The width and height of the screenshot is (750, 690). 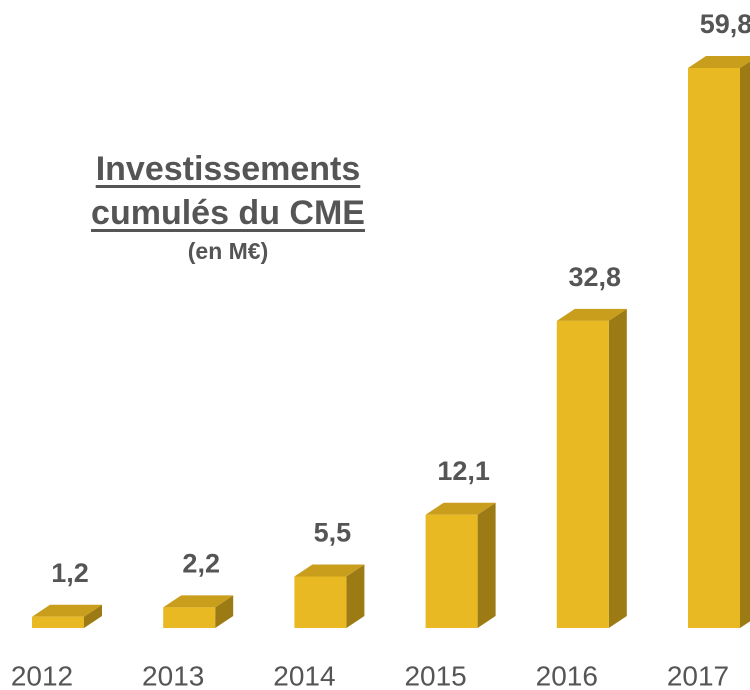 I want to click on x-tick-label: 2014, so click(x=304, y=675).